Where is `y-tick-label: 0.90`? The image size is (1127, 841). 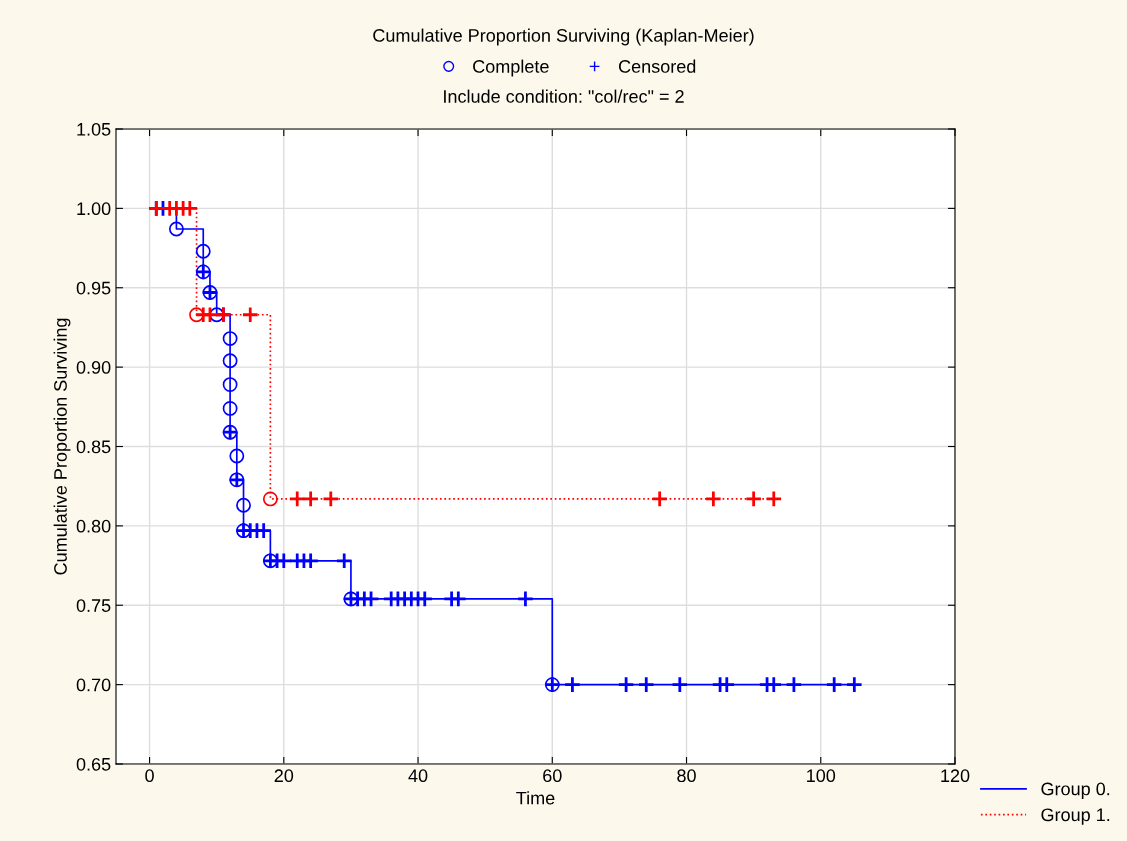
y-tick-label: 0.90 is located at coordinates (93, 367).